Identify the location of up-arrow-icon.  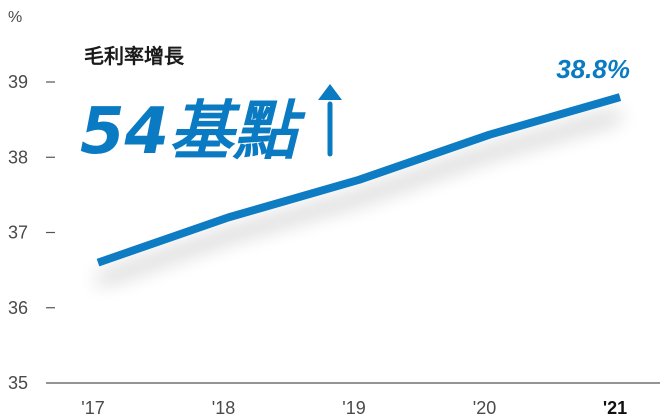
(330, 120).